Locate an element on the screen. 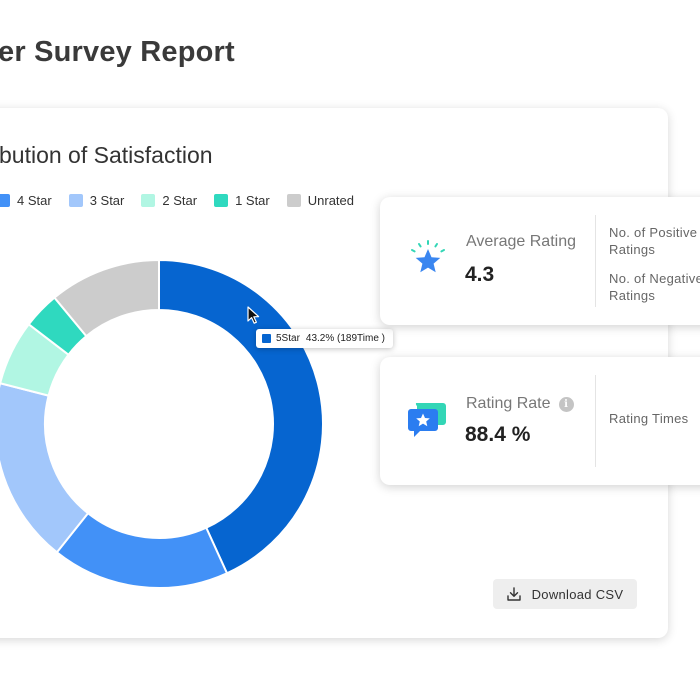  legend-label: Unrated is located at coordinates (330, 200).